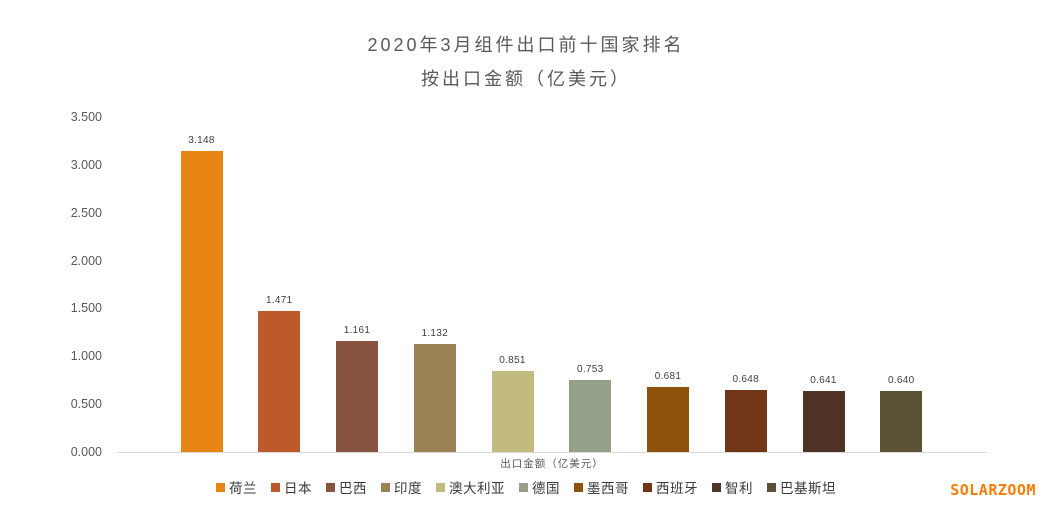  I want to click on legend-item-智利: 智利, so click(732, 487).